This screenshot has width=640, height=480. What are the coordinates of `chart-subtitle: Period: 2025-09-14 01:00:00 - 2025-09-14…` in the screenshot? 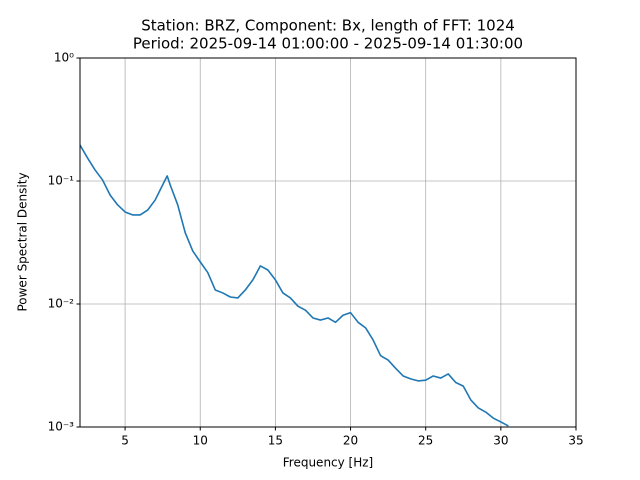 It's located at (328, 44).